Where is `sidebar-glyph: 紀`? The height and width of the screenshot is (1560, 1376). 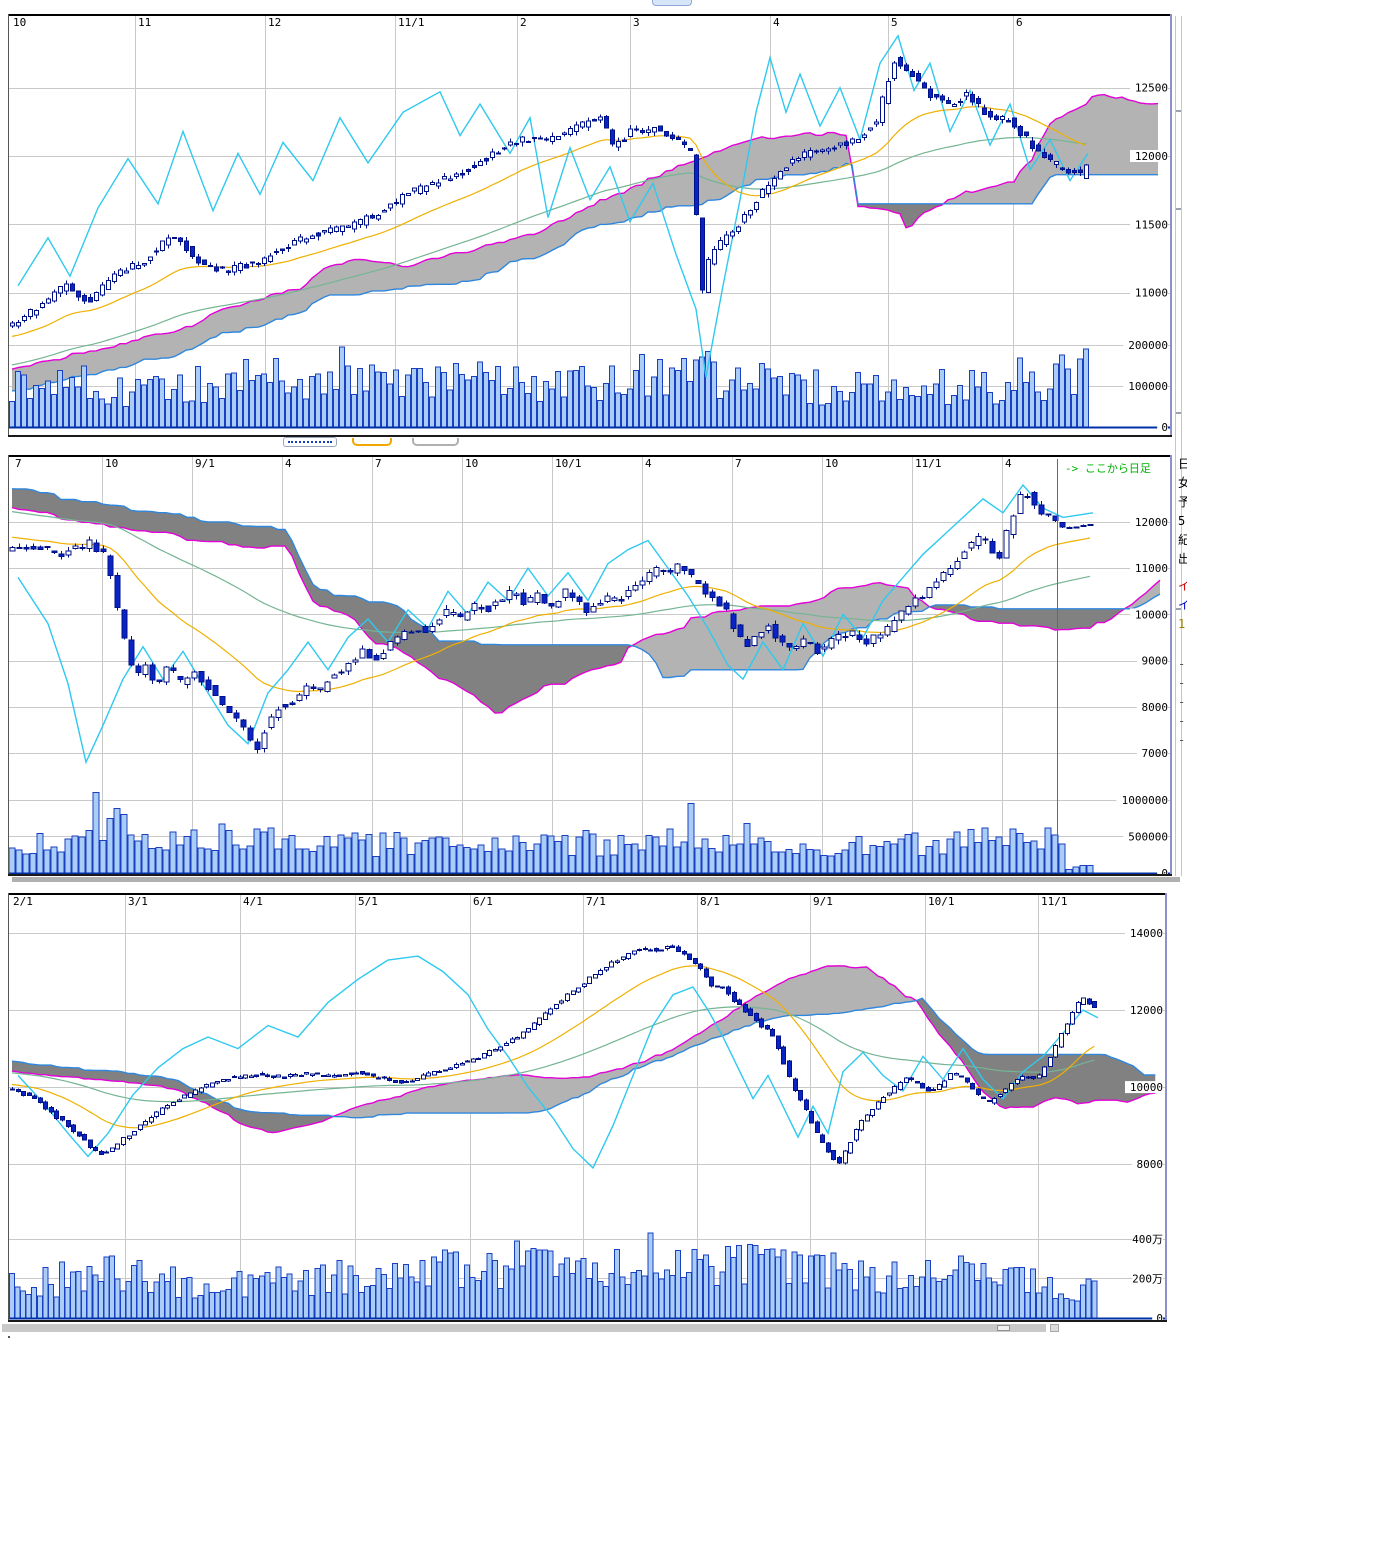 sidebar-glyph: 紀 is located at coordinates (1182, 540).